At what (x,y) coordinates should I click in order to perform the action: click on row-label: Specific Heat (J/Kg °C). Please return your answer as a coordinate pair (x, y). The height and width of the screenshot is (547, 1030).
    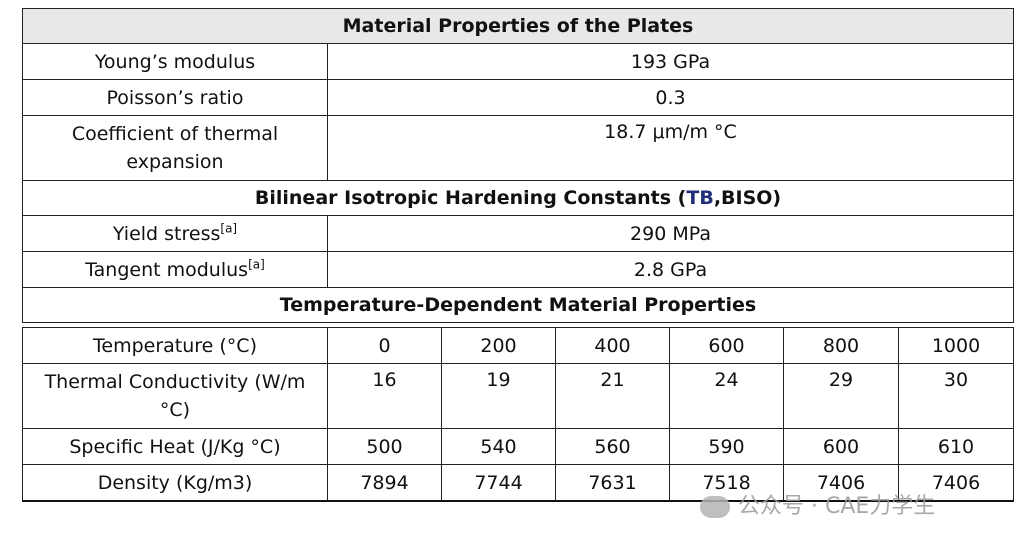
    Looking at the image, I should click on (175, 446).